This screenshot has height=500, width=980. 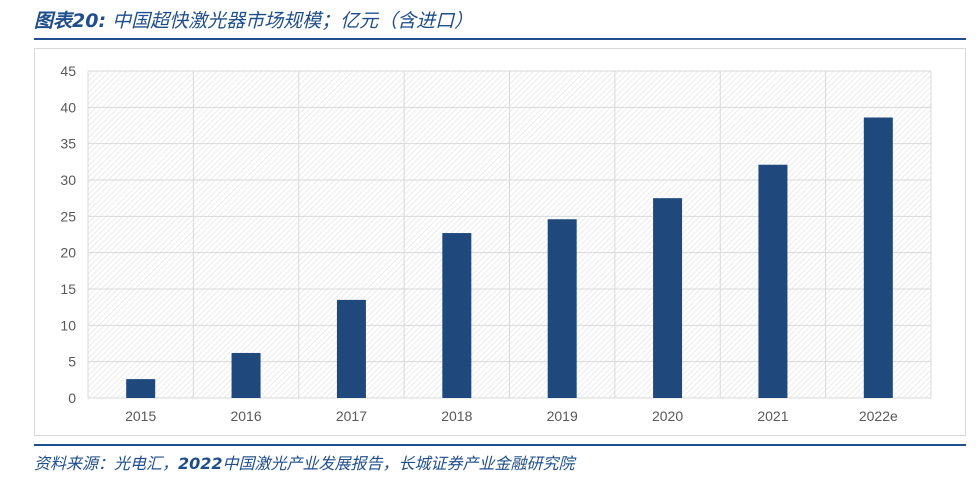 I want to click on x-tick-label: 2016, so click(x=245, y=416).